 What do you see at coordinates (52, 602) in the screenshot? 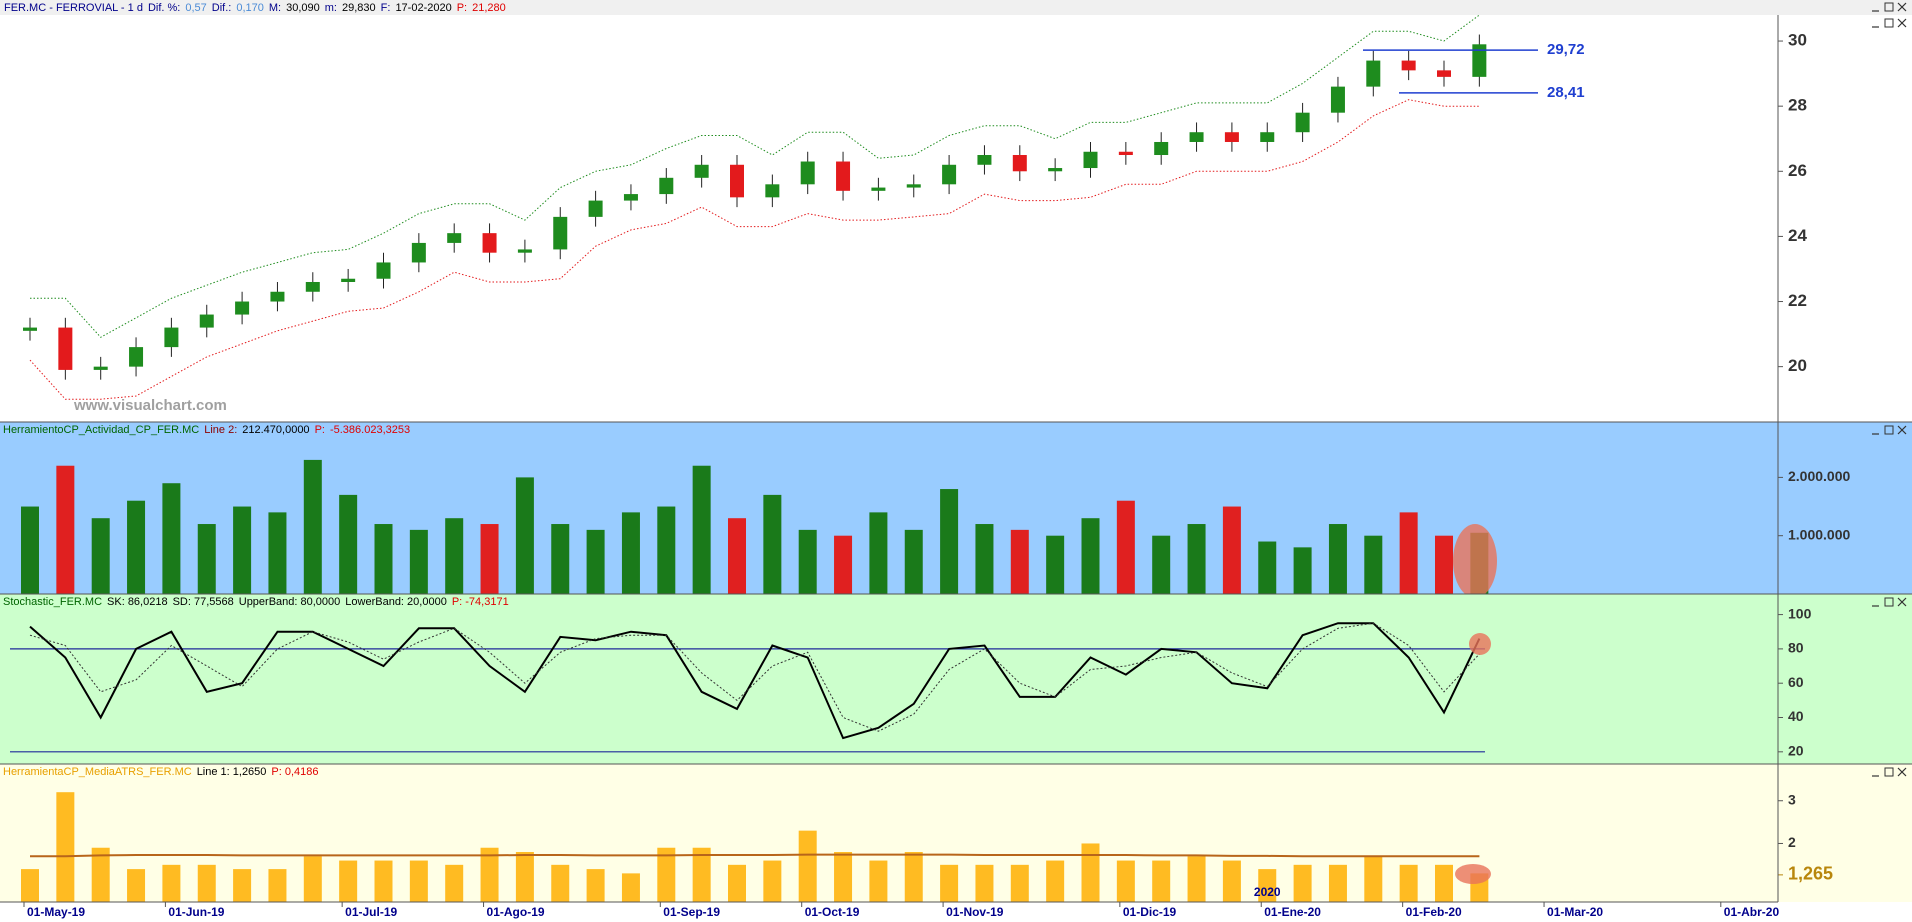
I see `info-segment: Stochastic_FER.MC` at bounding box center [52, 602].